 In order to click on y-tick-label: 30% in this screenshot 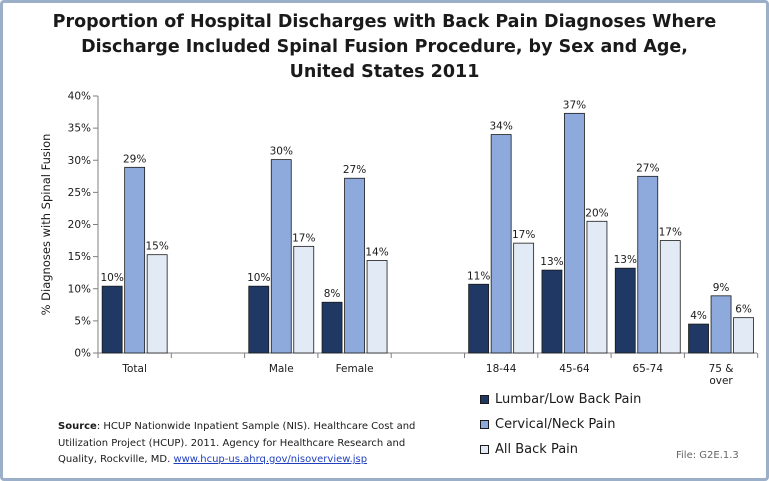, I will do `click(79, 161)`.